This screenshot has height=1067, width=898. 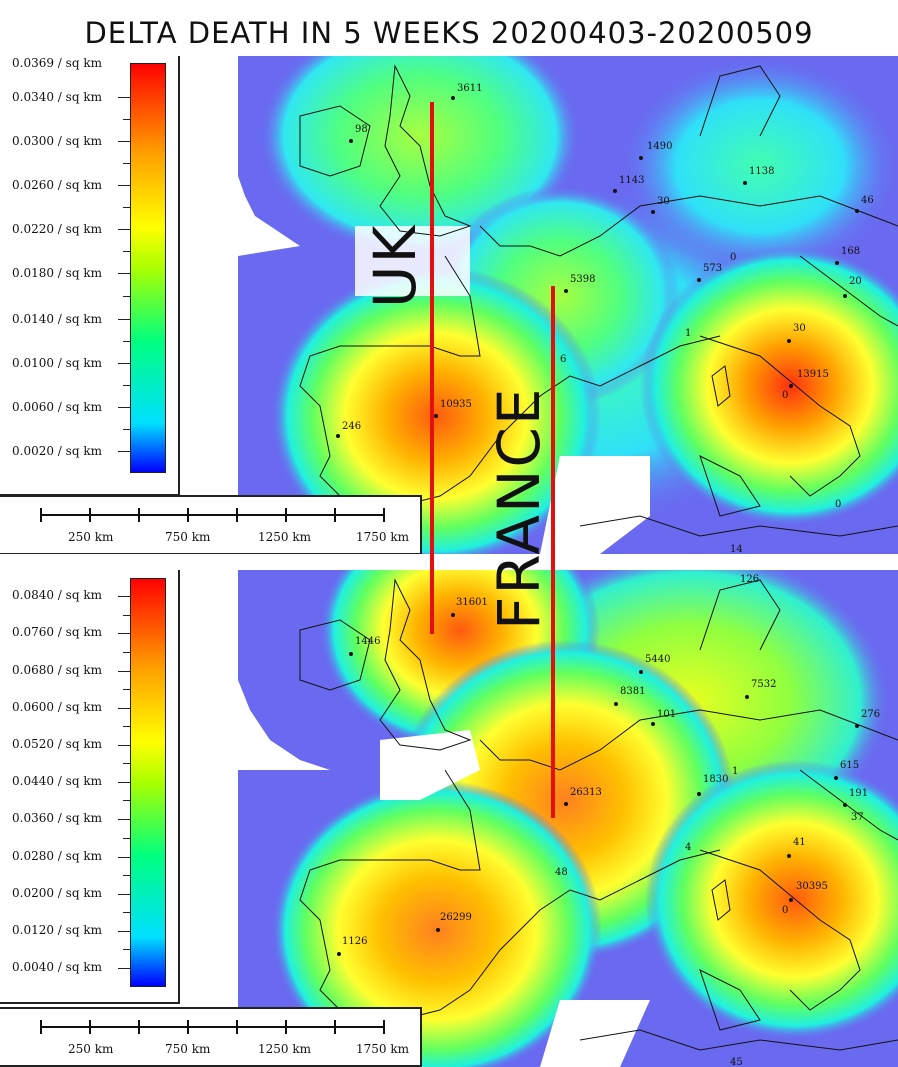 What do you see at coordinates (632, 180) in the screenshot?
I see `point-value: 1143` at bounding box center [632, 180].